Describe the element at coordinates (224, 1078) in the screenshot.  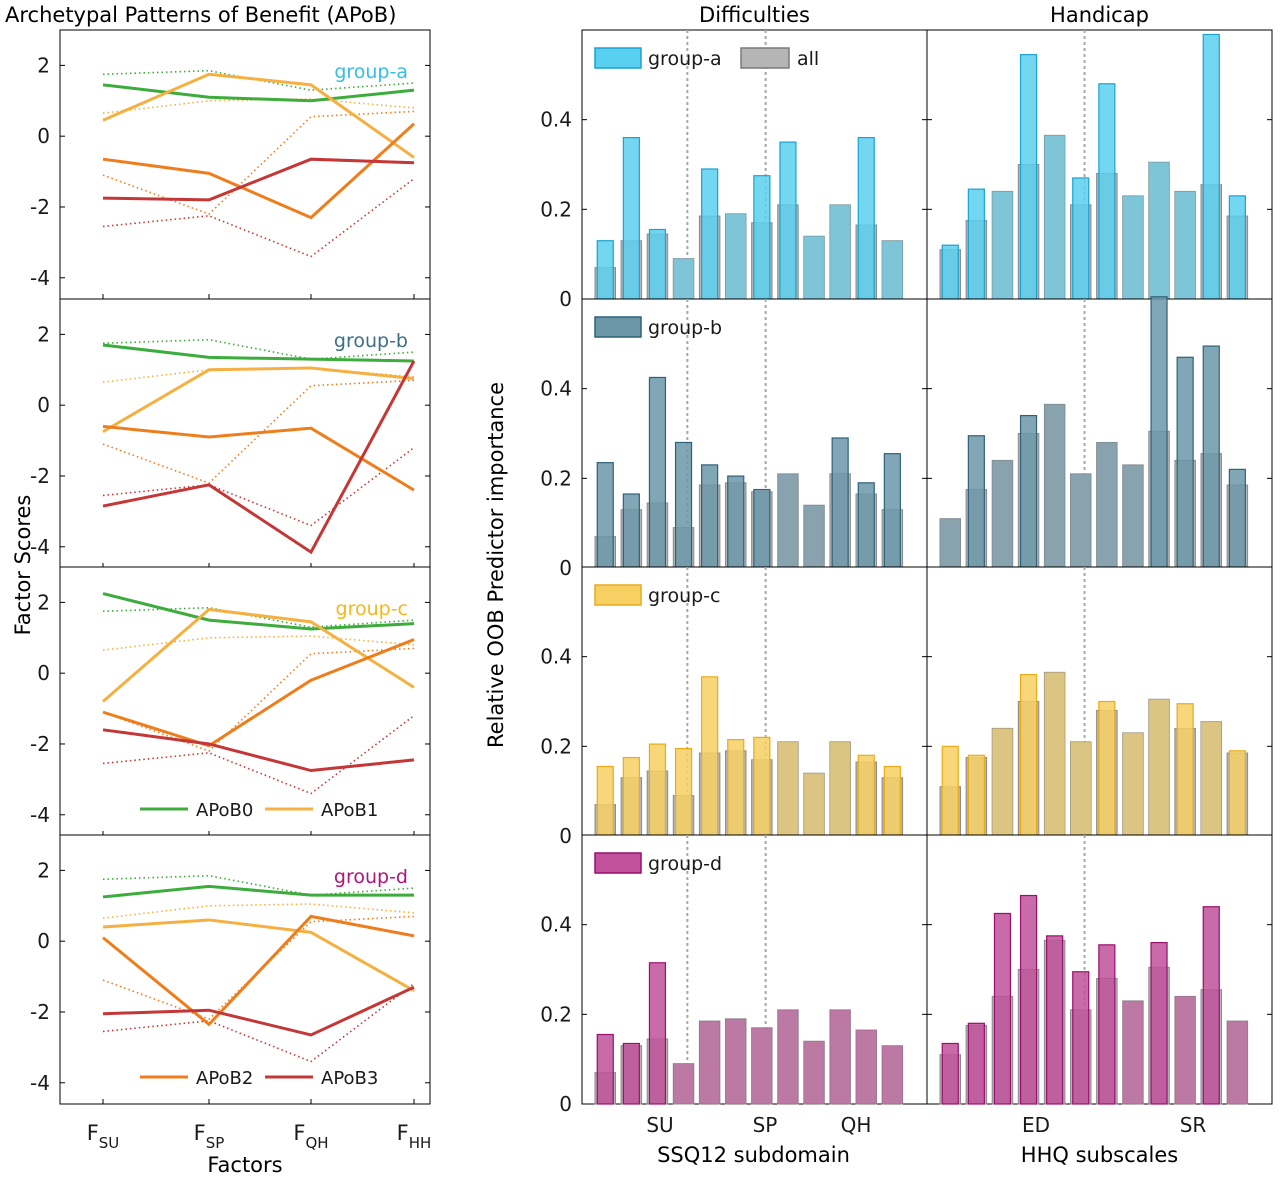
I see `legend-label-APoB2: APoB2` at that location.